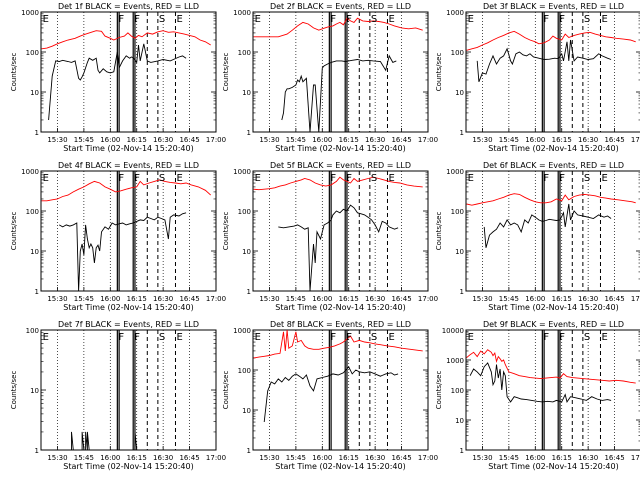  I want to click on chart-title: Det 4f BLACK = Events, RED = LLD, so click(128, 165).